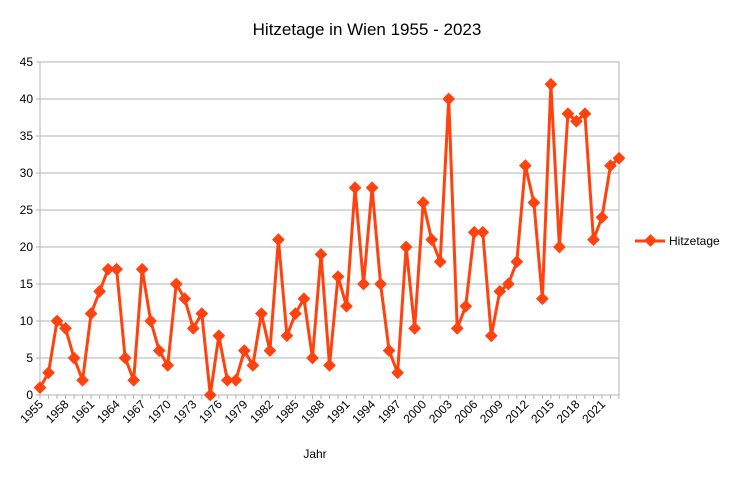  What do you see at coordinates (108, 411) in the screenshot?
I see `x-tick-label: 1964` at bounding box center [108, 411].